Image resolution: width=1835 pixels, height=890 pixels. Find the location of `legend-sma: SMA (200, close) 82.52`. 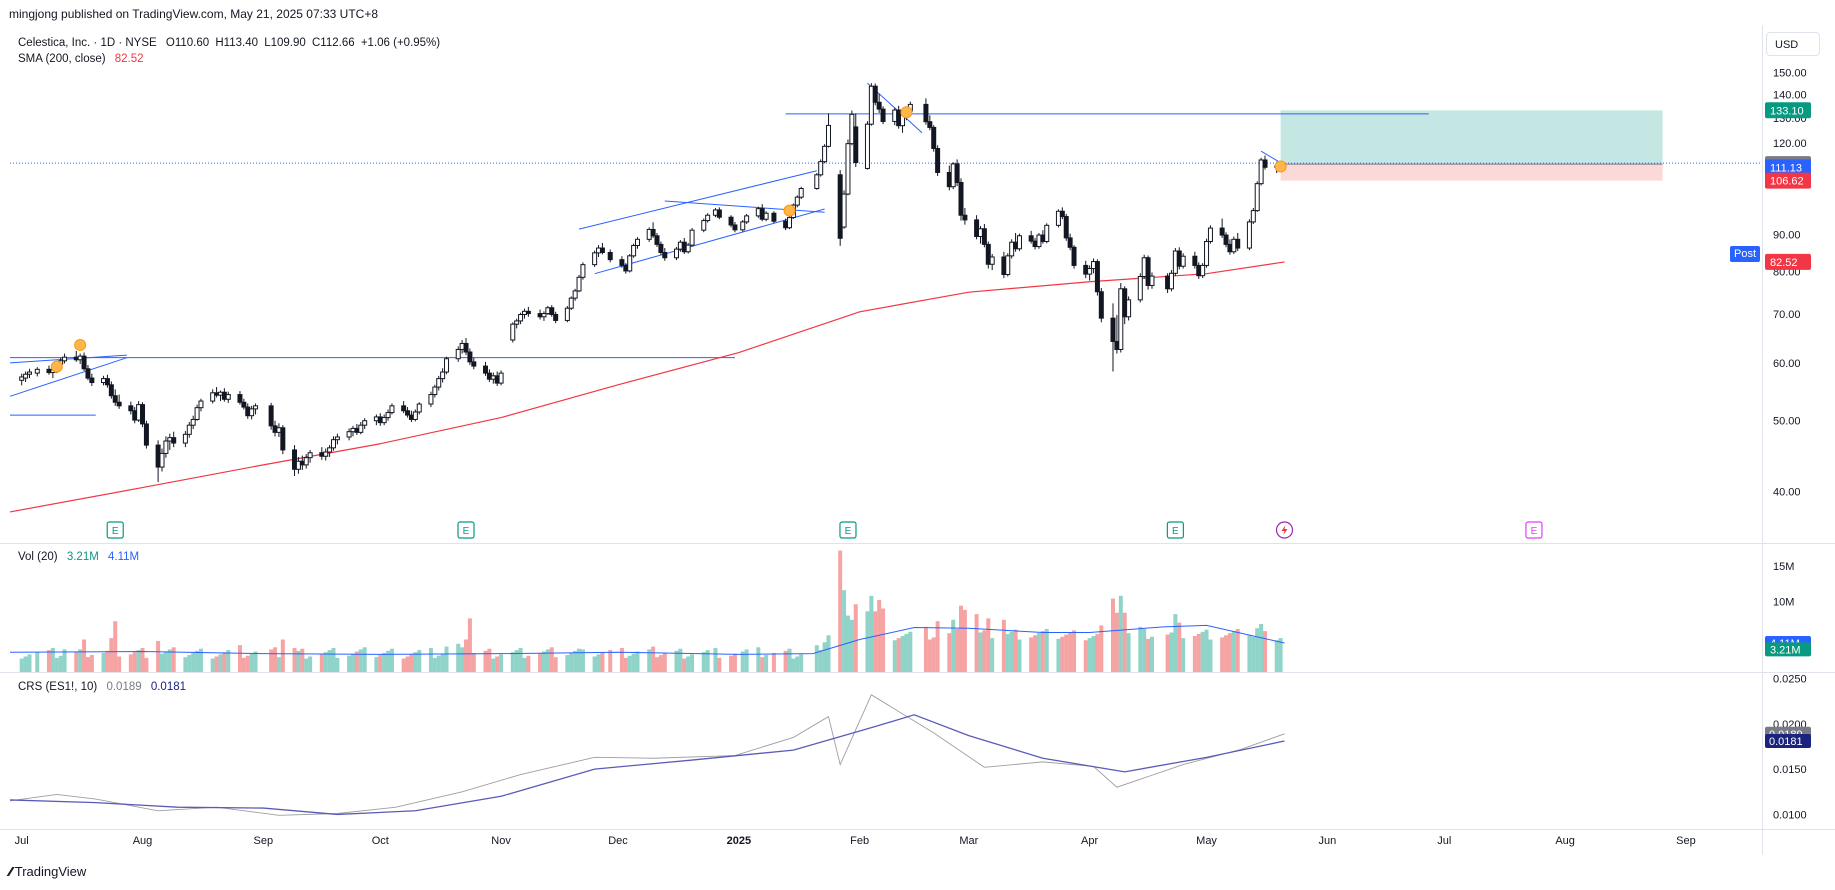

legend-sma: SMA (200, close) 82.52 is located at coordinates (81, 59).